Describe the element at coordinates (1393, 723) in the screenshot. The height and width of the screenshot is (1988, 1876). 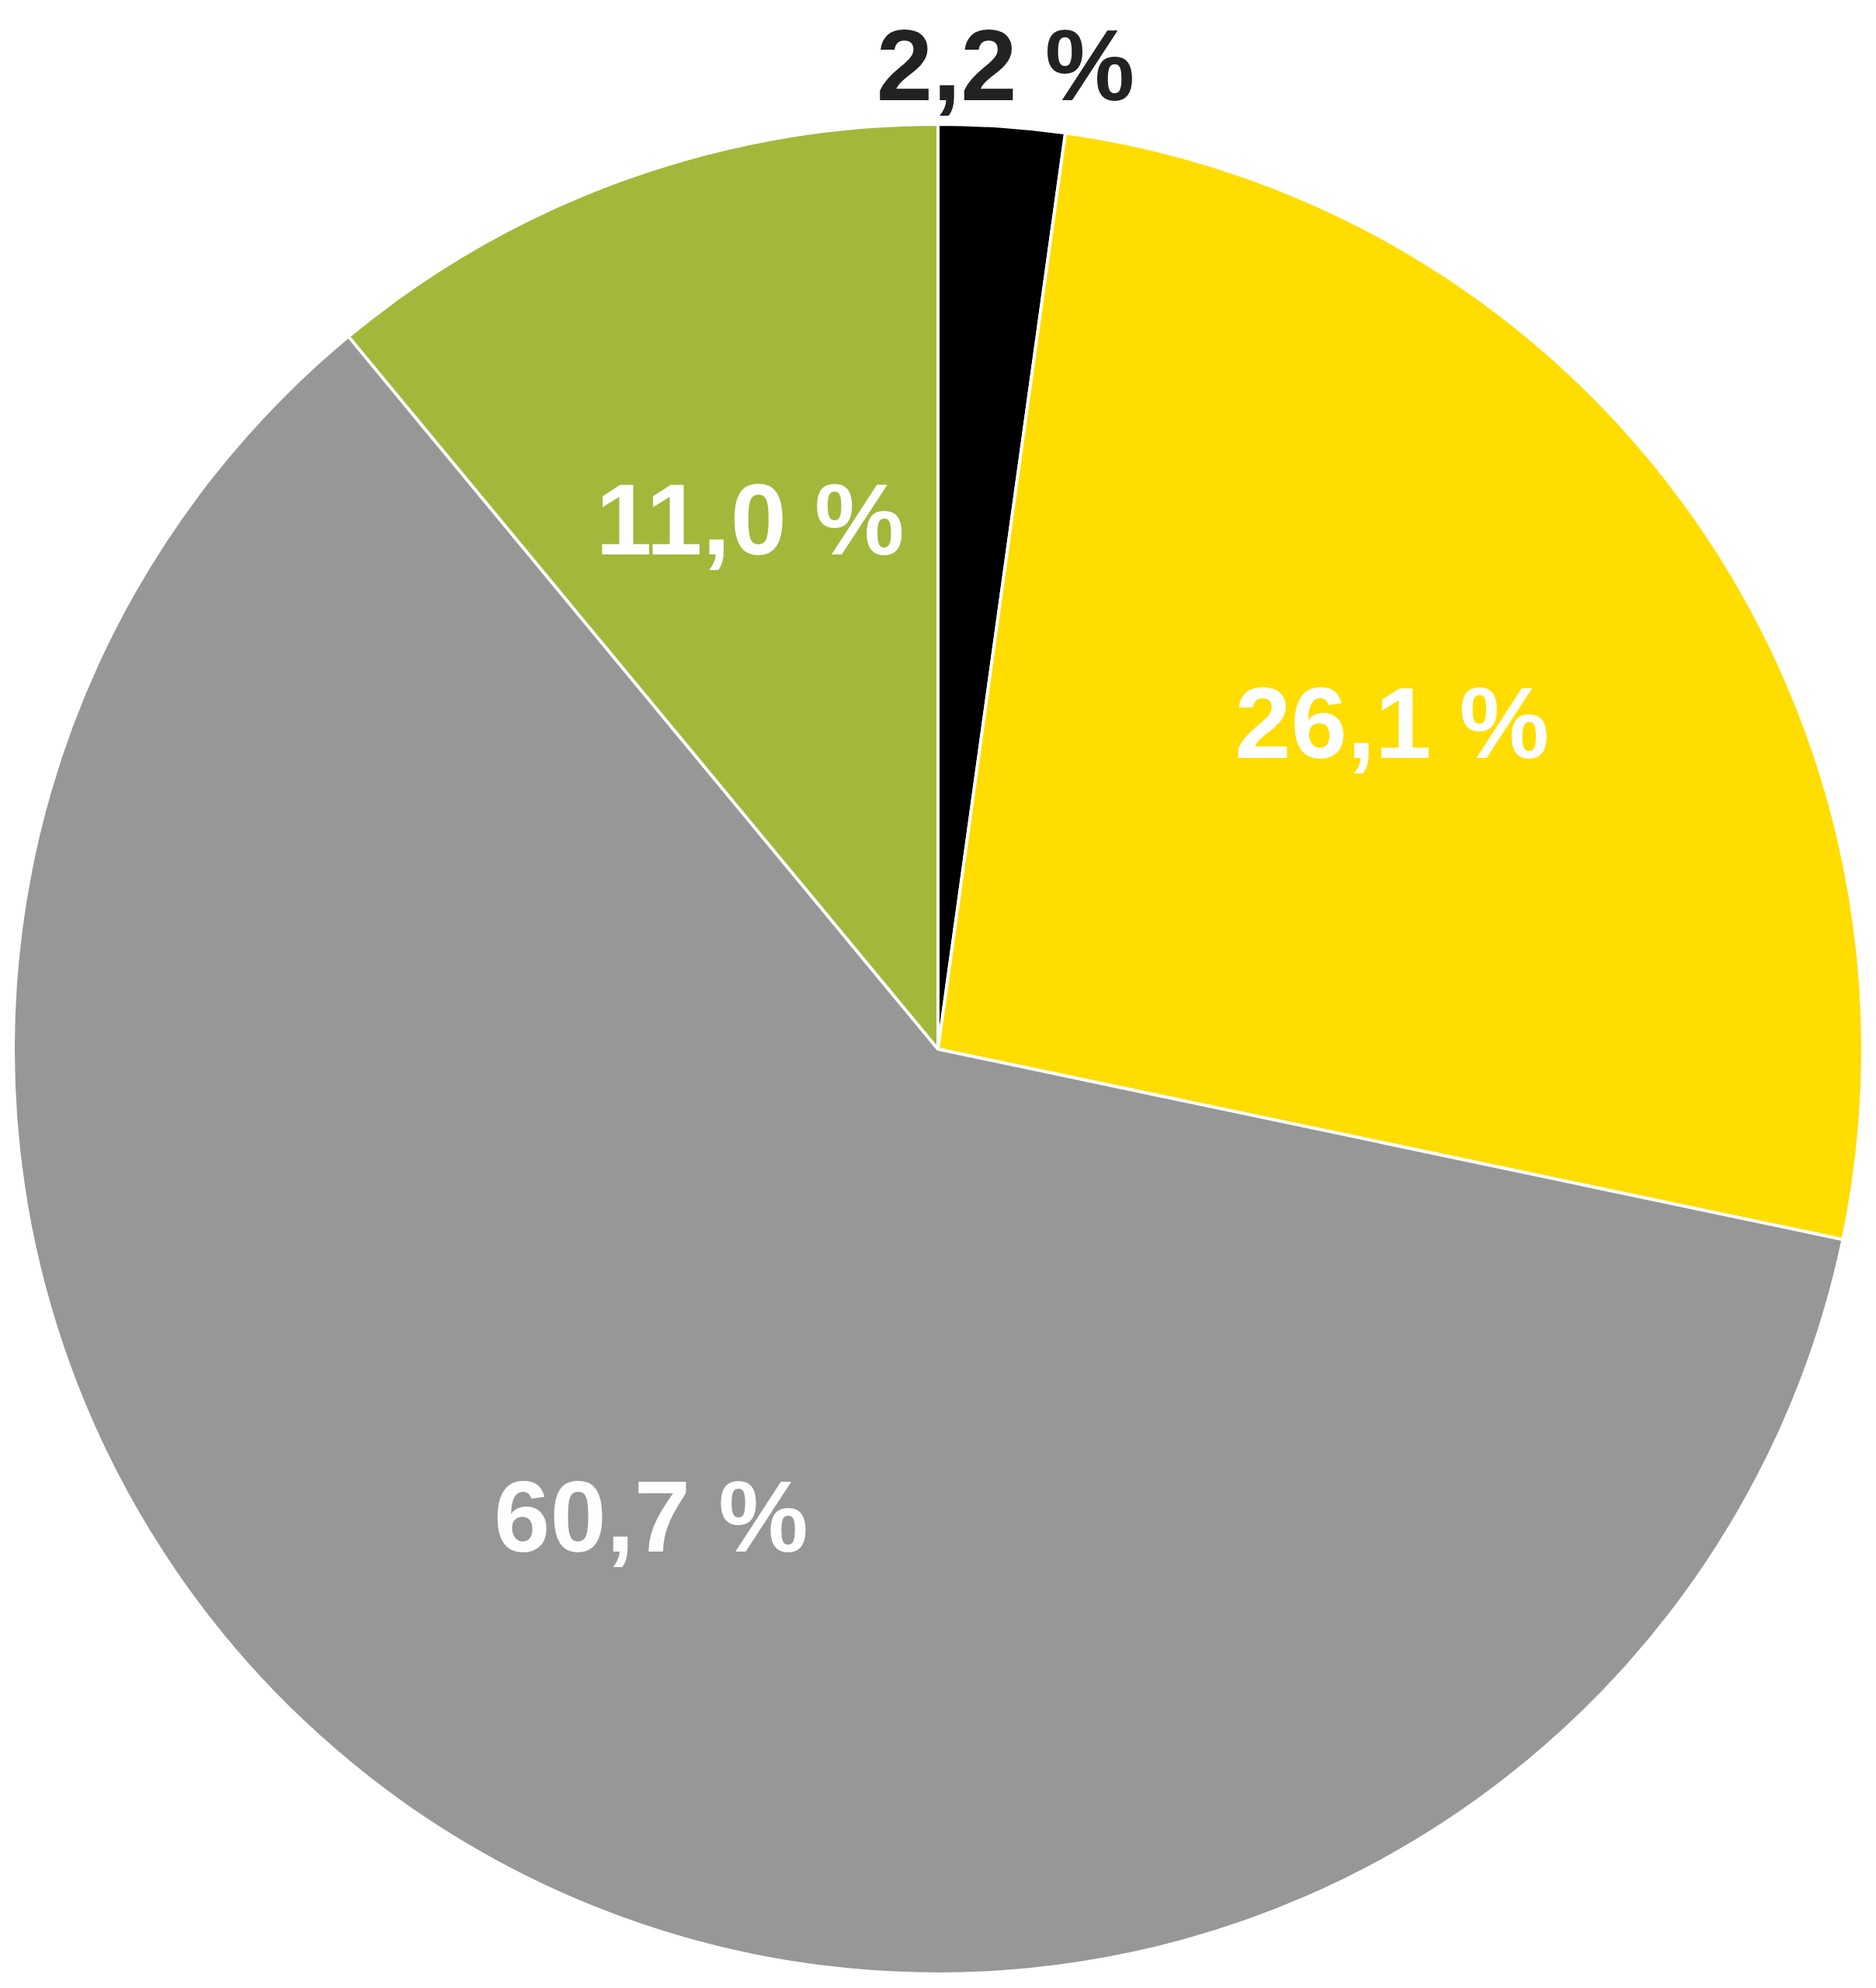
I see `data-label: 26,1 %` at that location.